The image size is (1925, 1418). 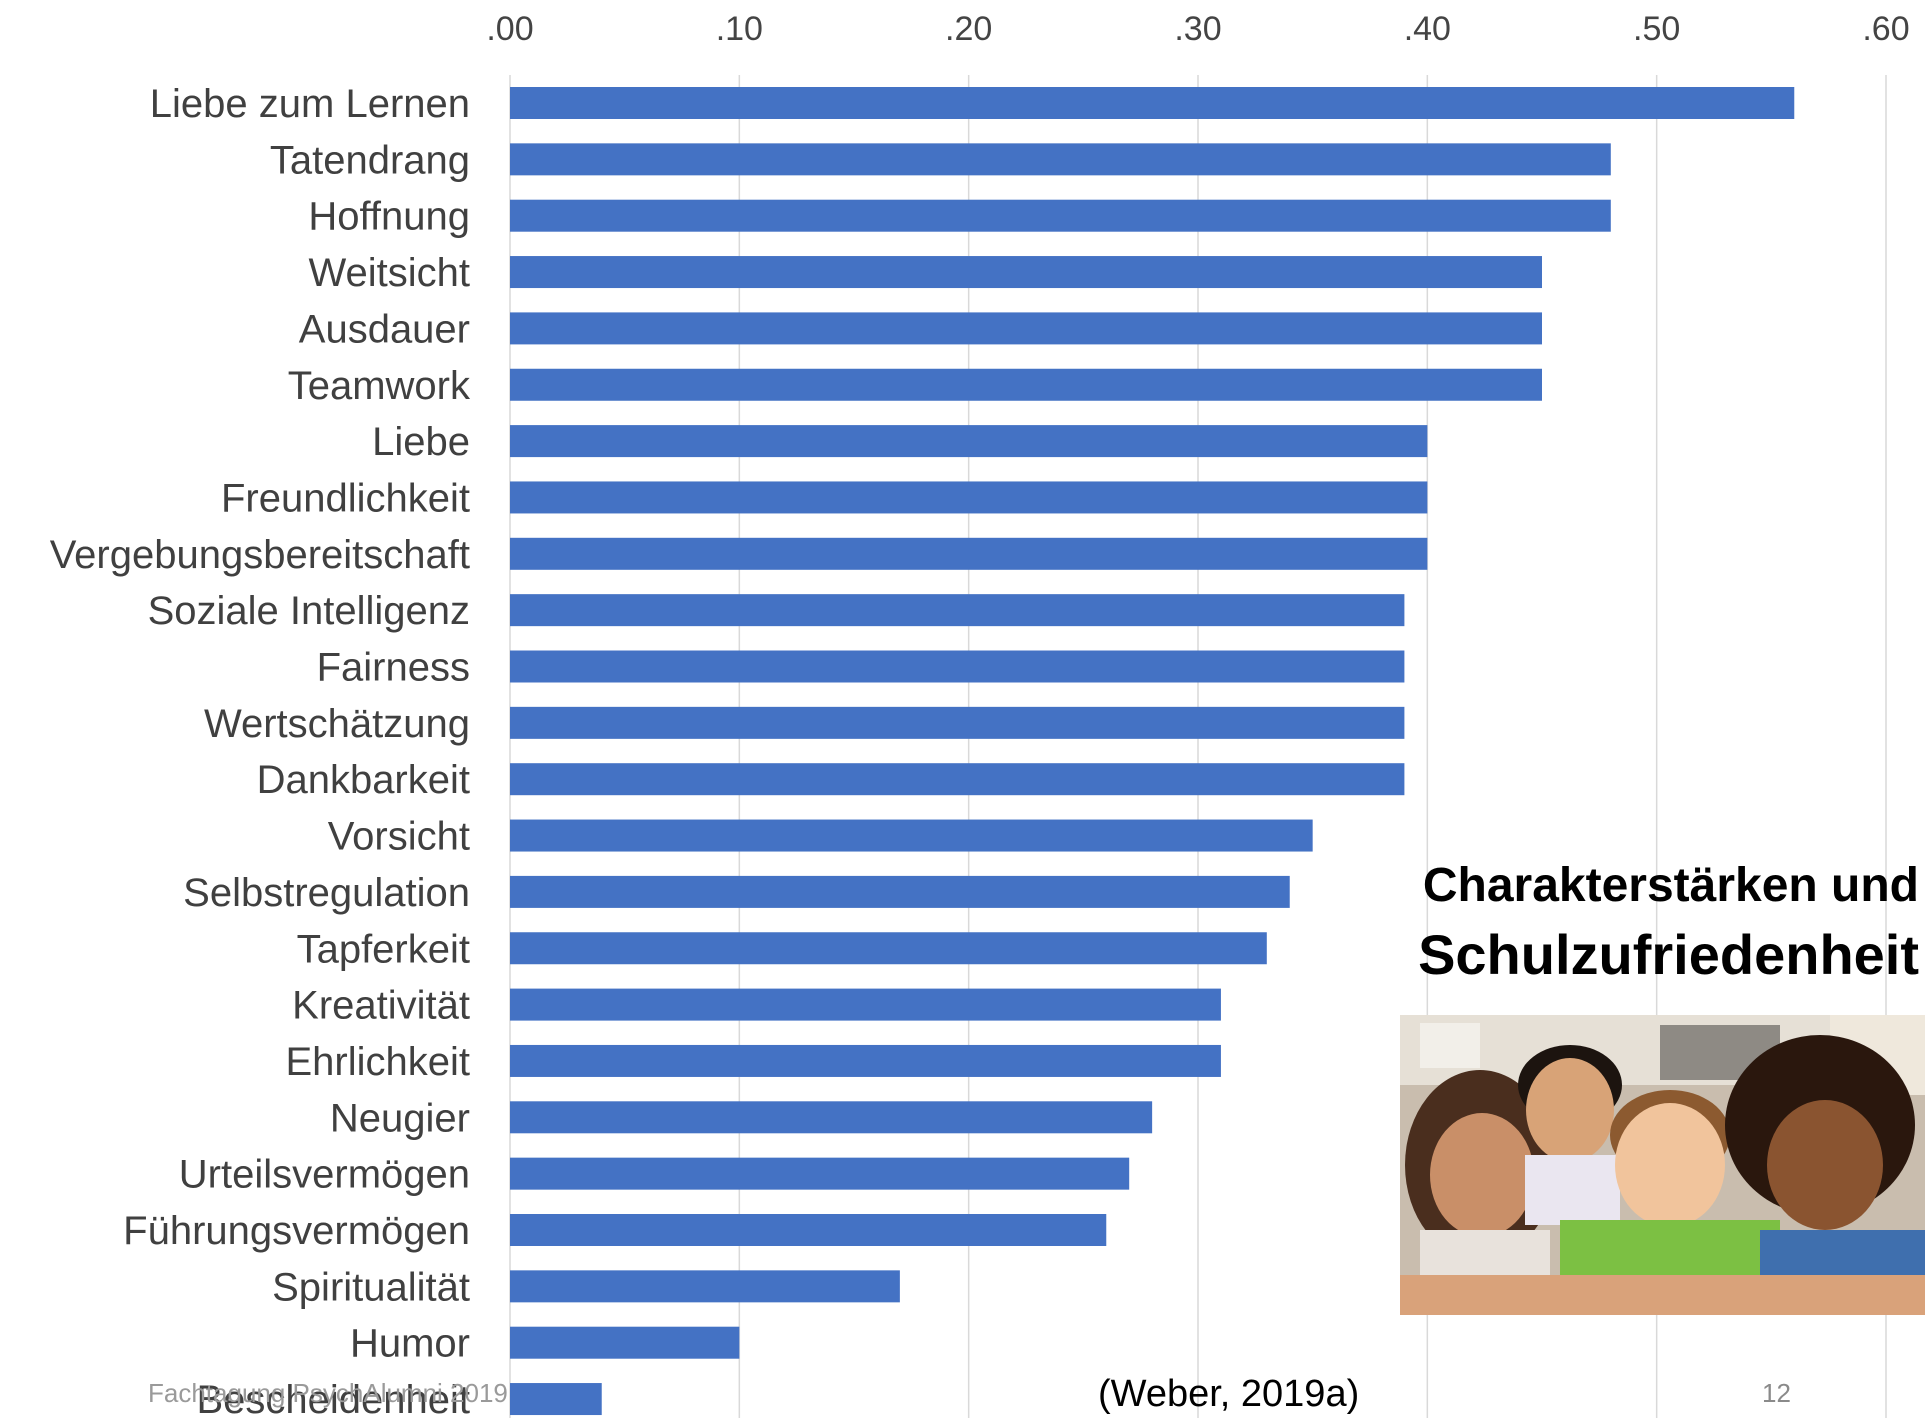 What do you see at coordinates (410, 1344) in the screenshot?
I see `category-label: Humor` at bounding box center [410, 1344].